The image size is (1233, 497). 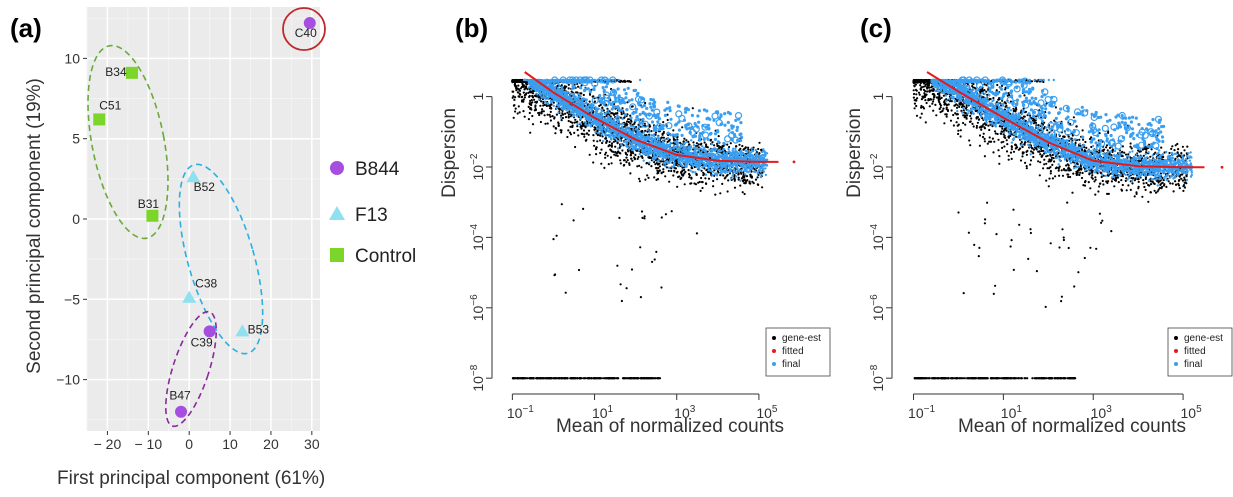 What do you see at coordinates (202, 342) in the screenshot?
I see `point-label-c39: C39` at bounding box center [202, 342].